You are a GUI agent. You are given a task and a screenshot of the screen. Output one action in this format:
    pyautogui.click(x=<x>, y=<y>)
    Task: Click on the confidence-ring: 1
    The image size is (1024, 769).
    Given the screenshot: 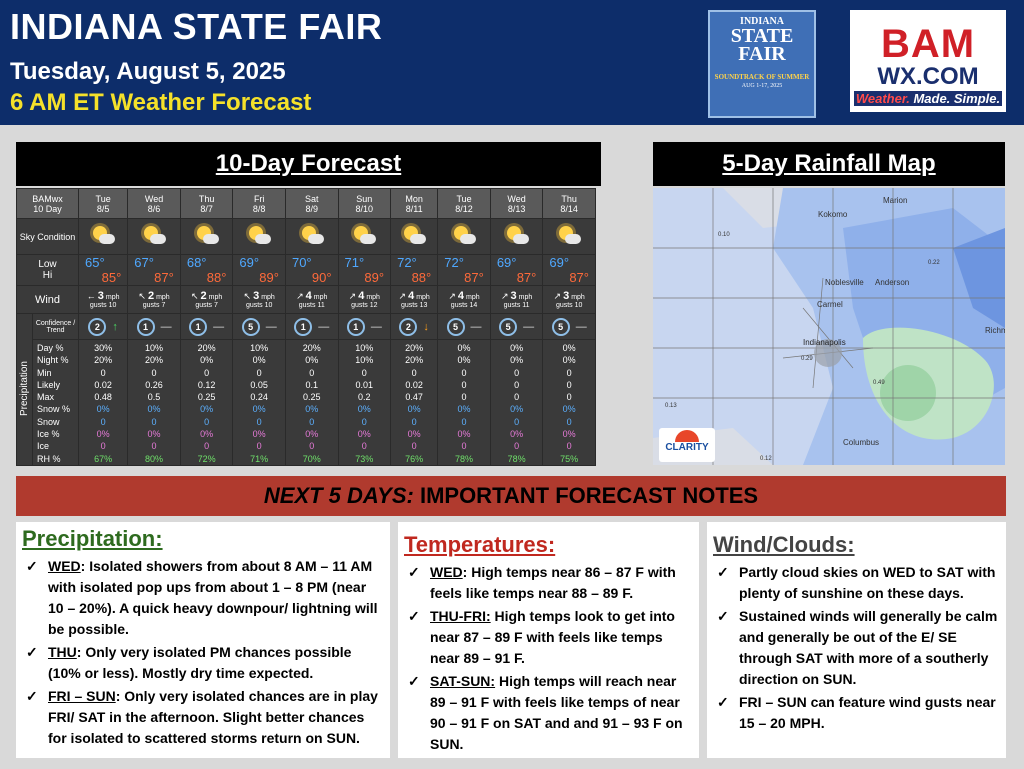 What is the action you would take?
    pyautogui.click(x=355, y=326)
    